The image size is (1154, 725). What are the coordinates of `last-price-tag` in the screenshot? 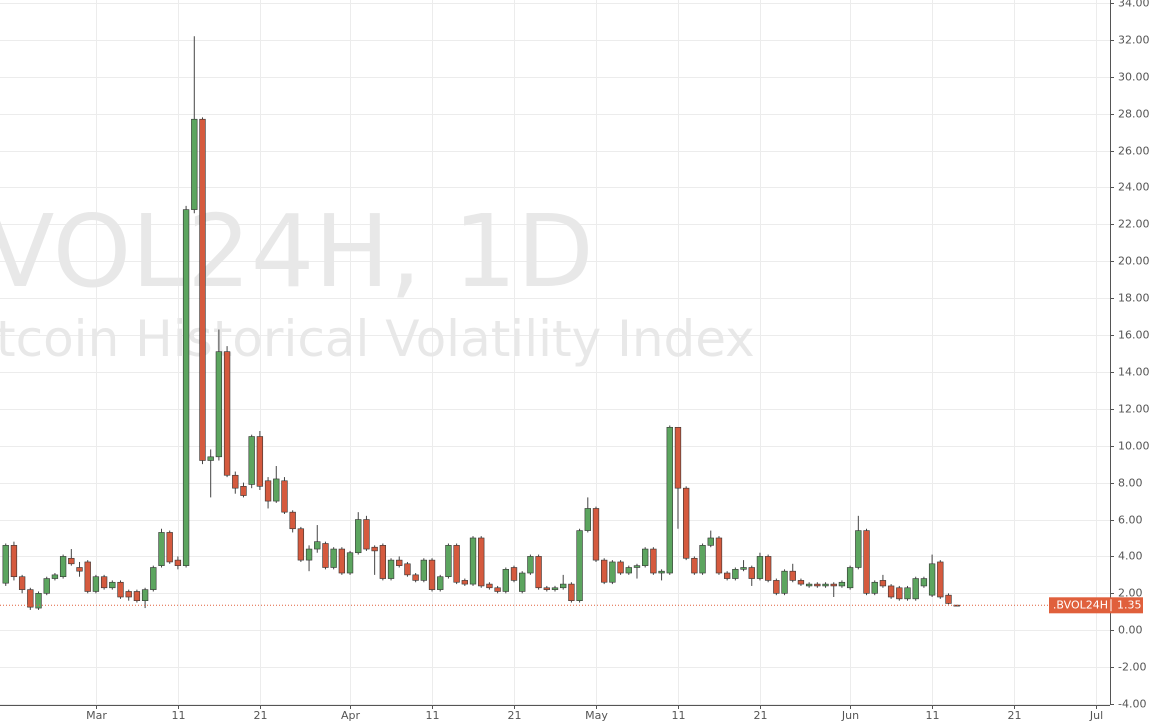 It's located at (1096, 605).